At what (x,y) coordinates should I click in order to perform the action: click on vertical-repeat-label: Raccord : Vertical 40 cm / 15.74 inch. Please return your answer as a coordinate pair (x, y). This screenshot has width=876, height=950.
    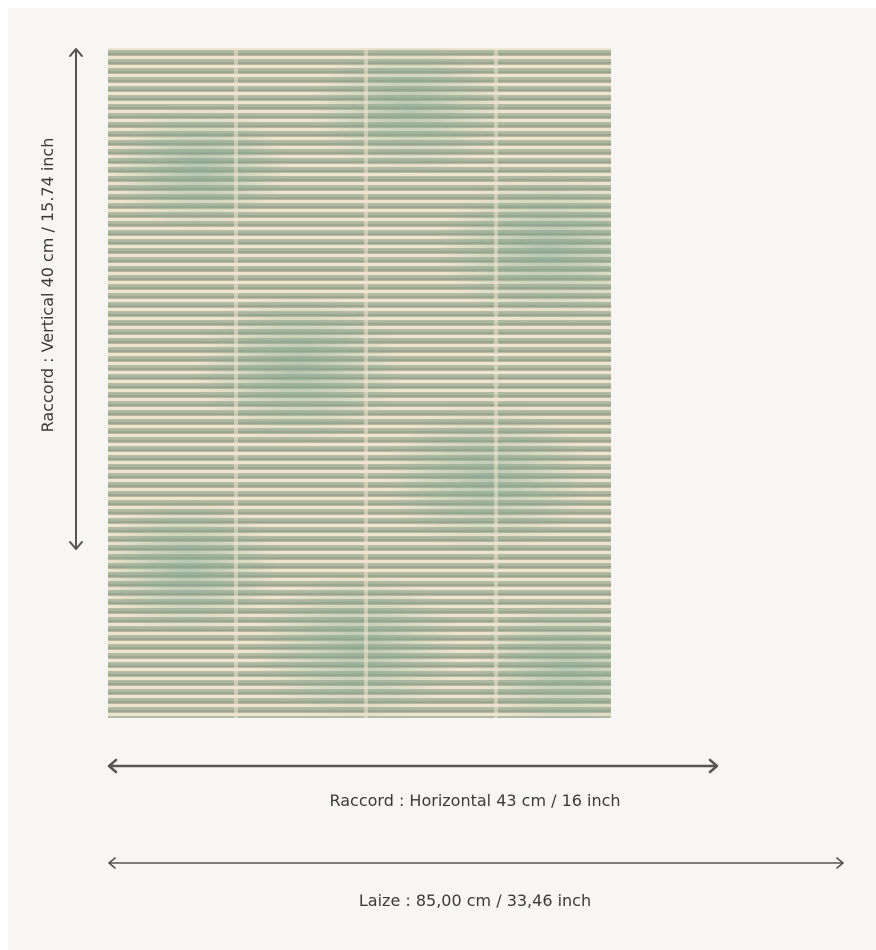
    Looking at the image, I should click on (47, 285).